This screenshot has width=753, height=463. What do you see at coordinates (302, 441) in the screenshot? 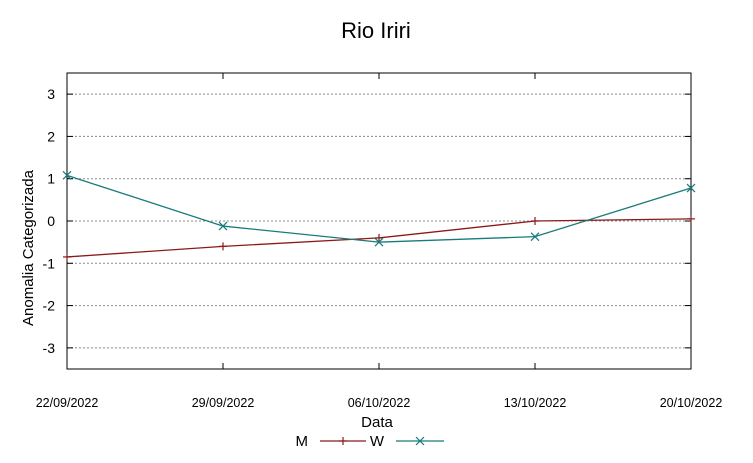
I see `legend-label-m: M` at bounding box center [302, 441].